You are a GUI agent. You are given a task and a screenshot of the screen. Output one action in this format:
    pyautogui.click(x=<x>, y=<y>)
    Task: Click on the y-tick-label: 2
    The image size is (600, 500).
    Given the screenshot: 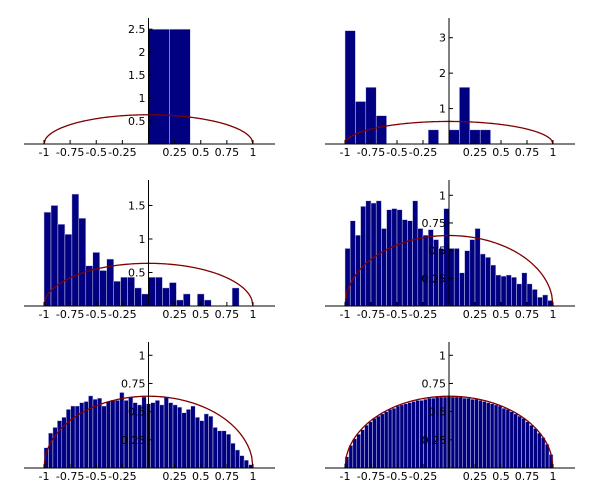 What is the action you would take?
    pyautogui.click(x=442, y=73)
    